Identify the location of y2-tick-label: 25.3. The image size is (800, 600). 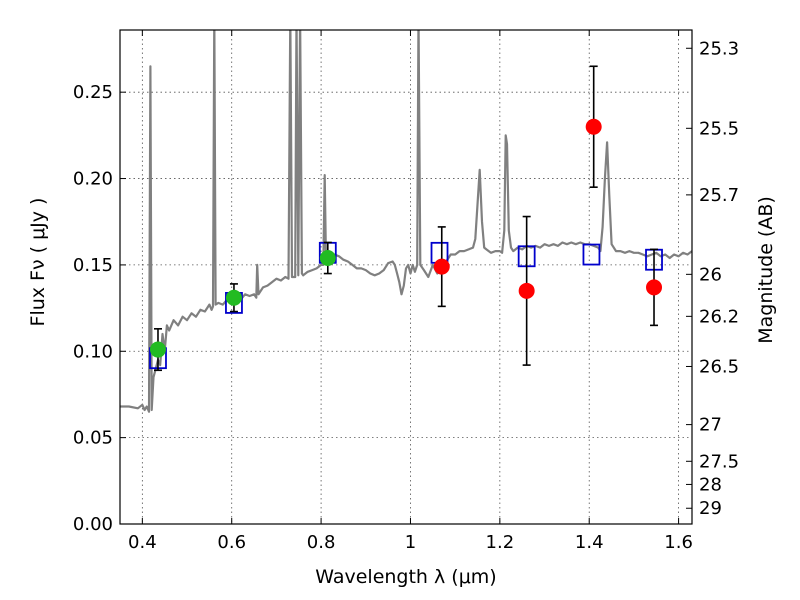
(719, 48).